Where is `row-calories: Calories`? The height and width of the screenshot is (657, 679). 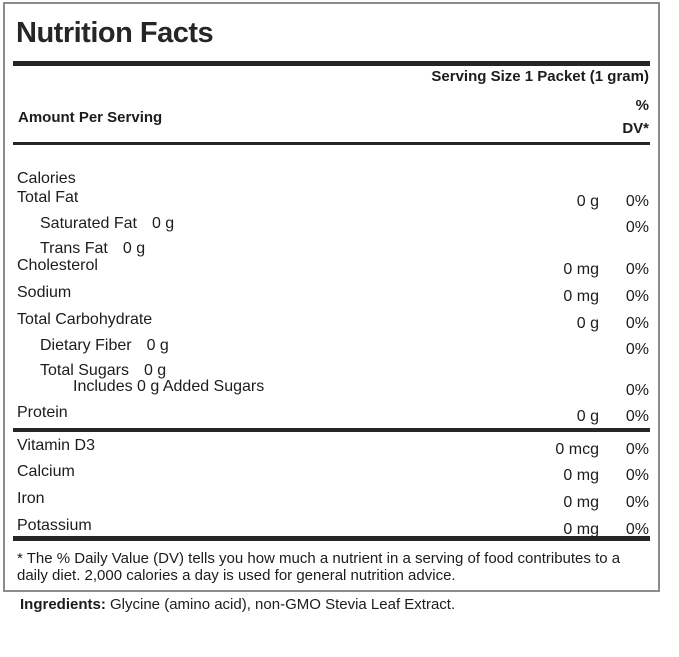 row-calories: Calories is located at coordinates (331, 179).